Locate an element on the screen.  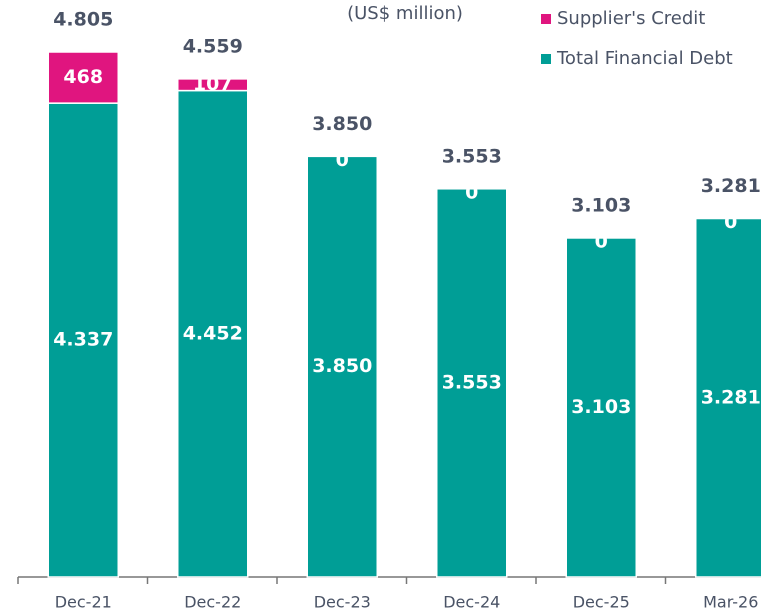
data-label: 468 is located at coordinates (83, 77).